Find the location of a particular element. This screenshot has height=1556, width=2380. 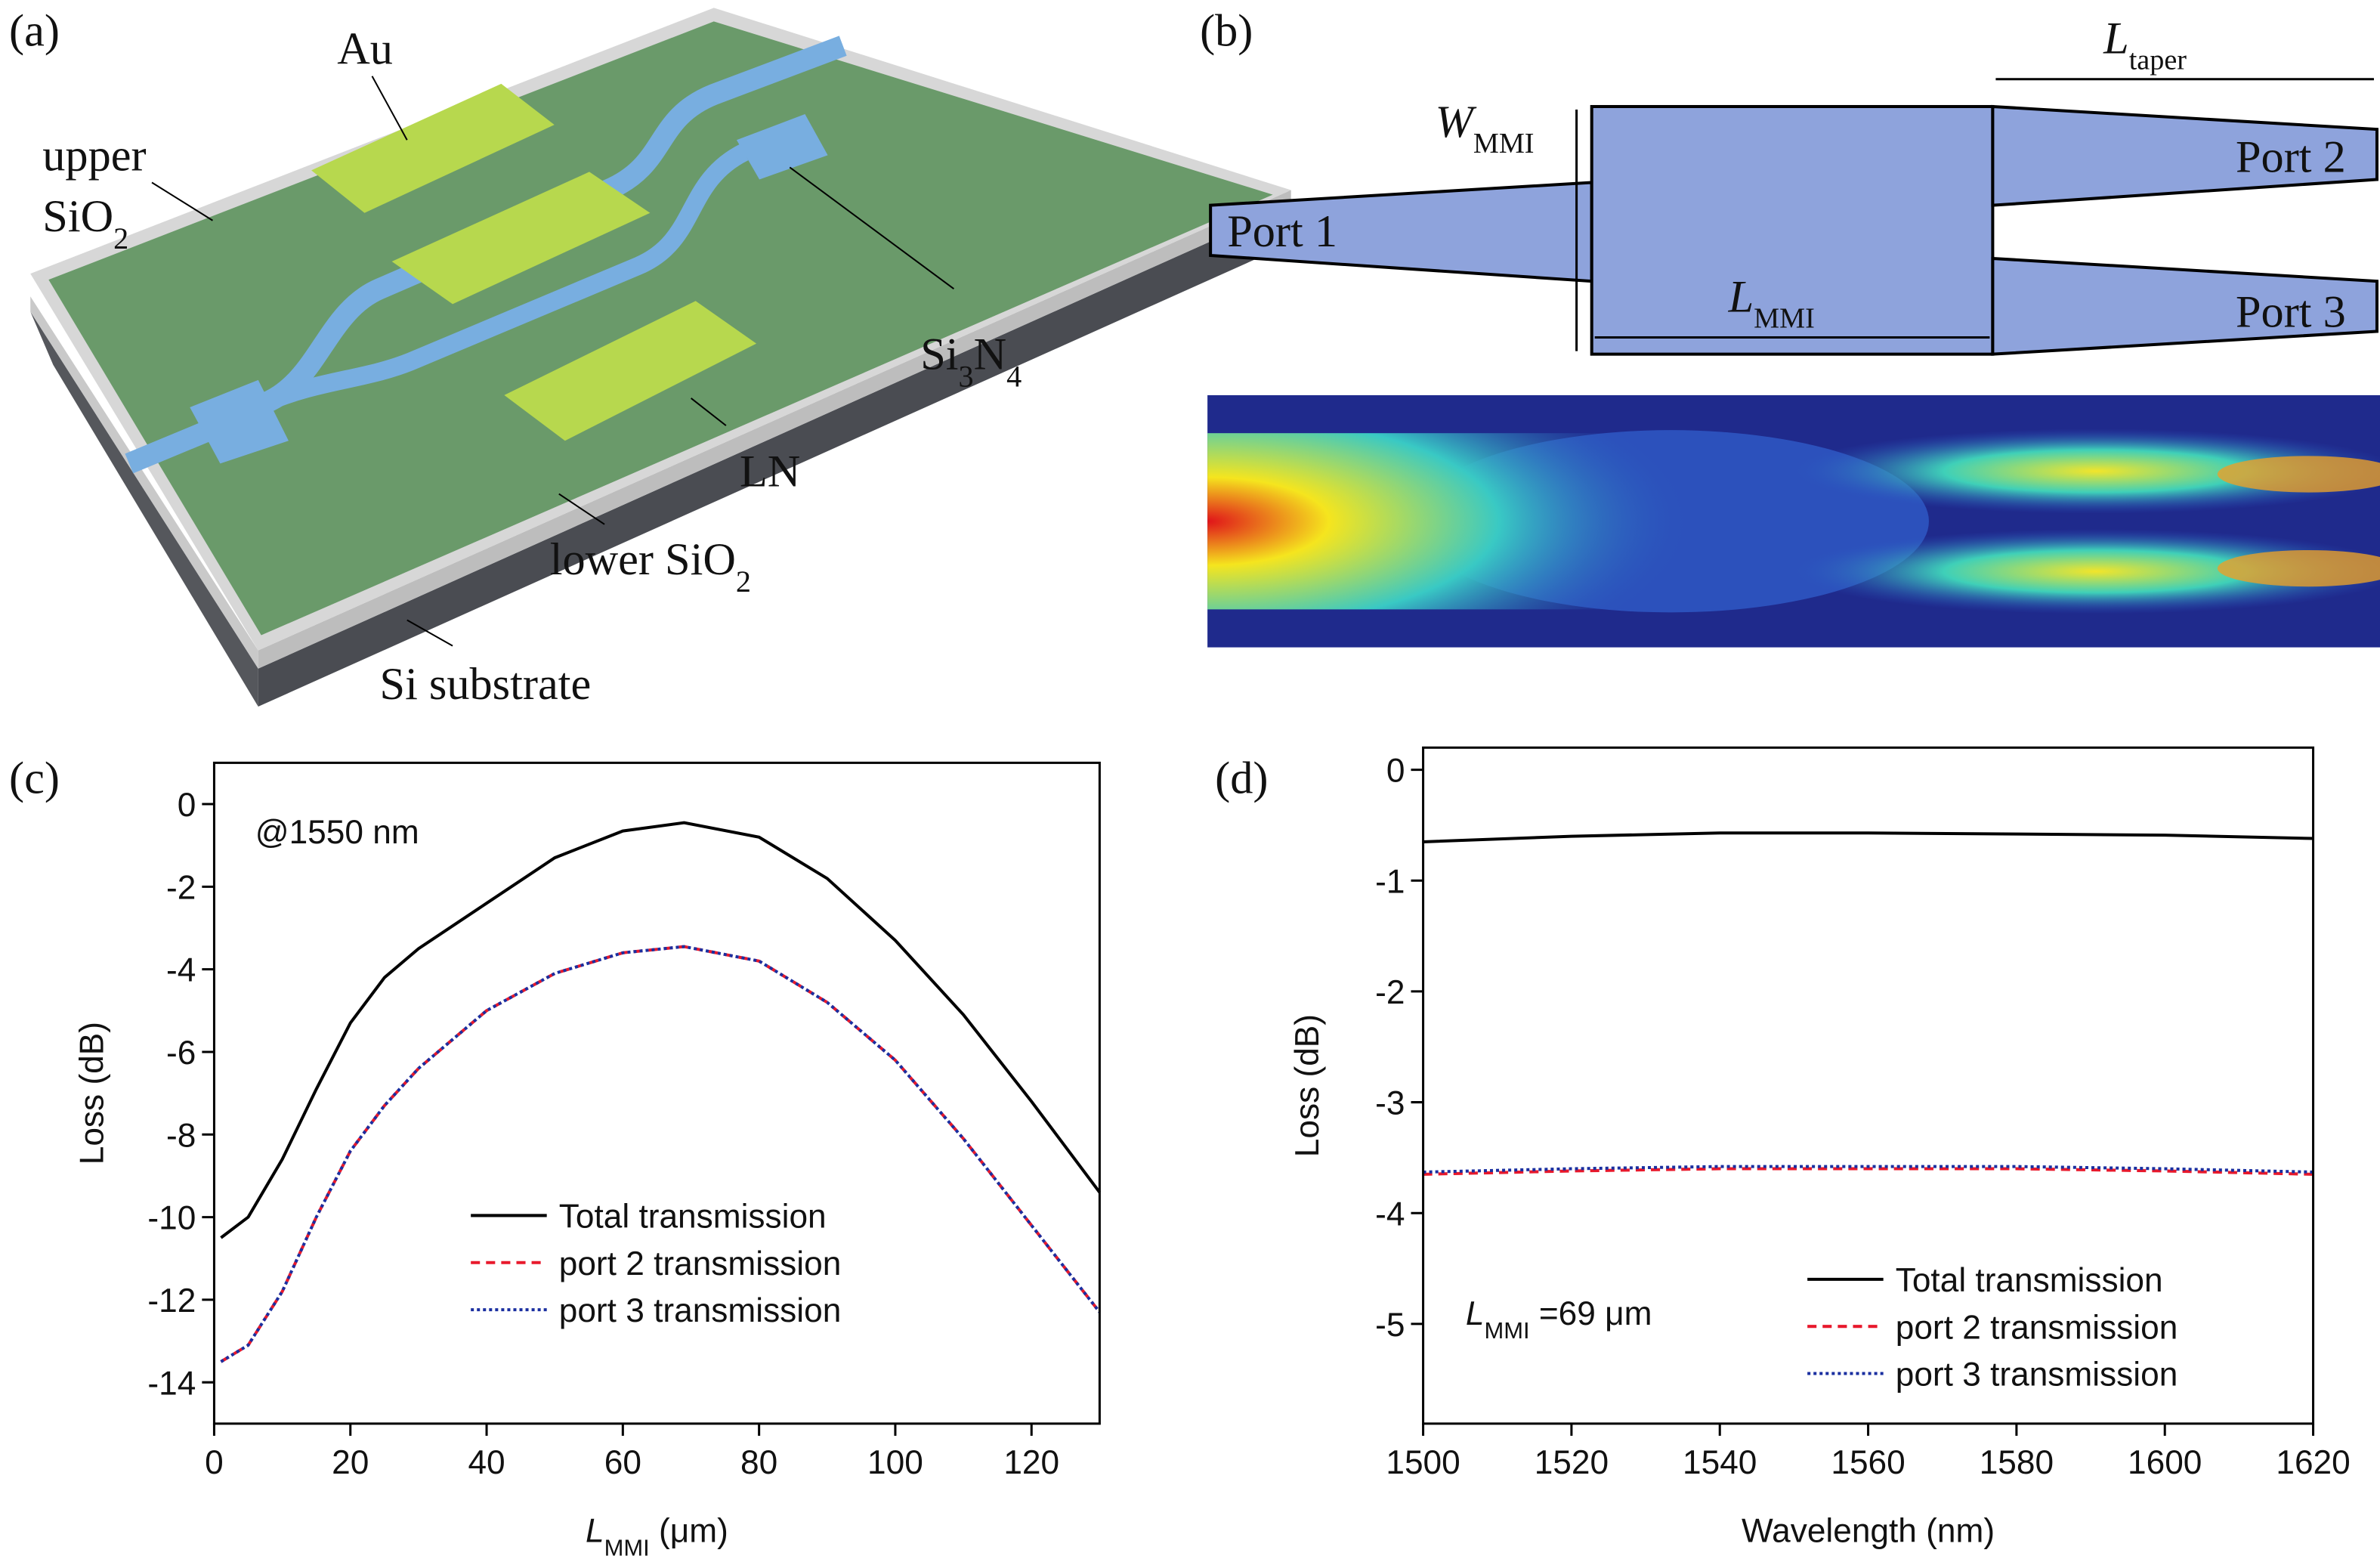

annotation: LMMI =69 μm is located at coordinates (1559, 1319).